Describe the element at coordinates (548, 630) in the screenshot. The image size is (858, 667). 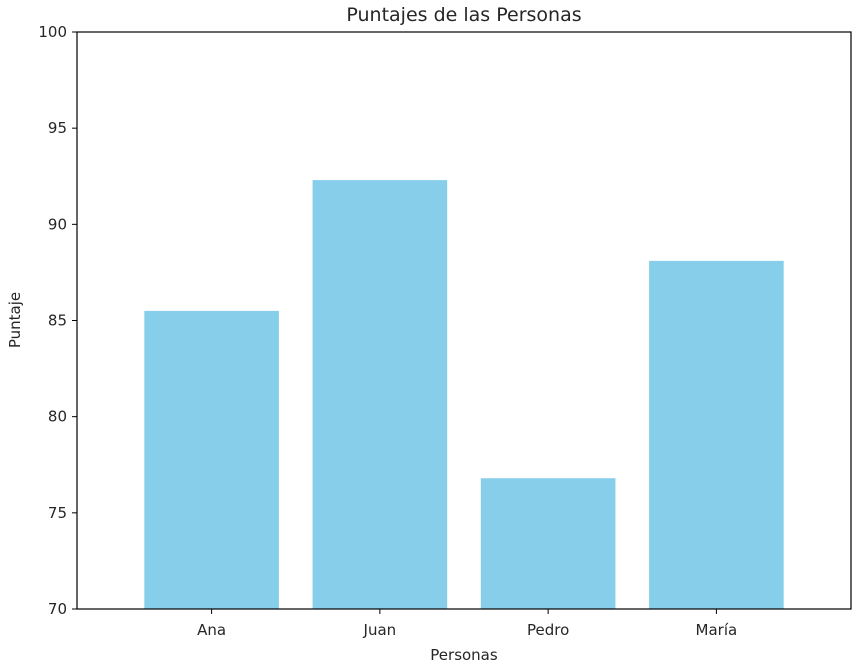
I see `x-tick-label: Pedro` at that location.